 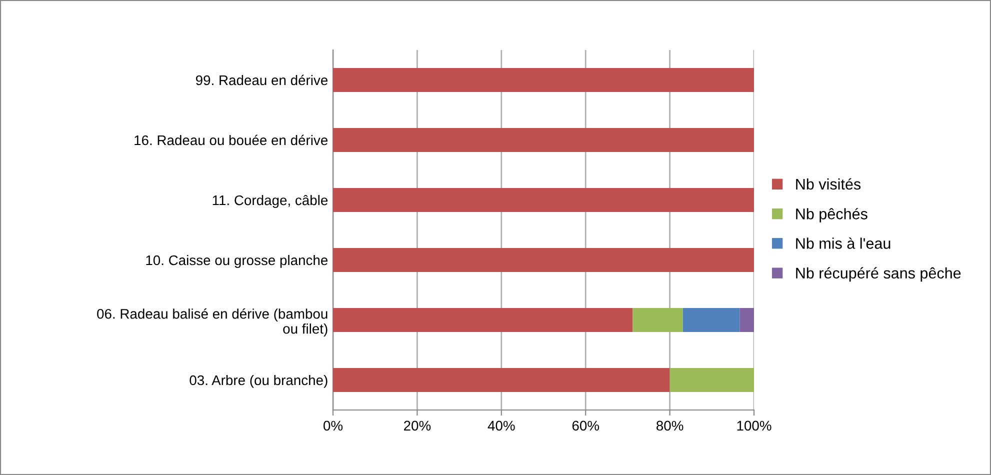 I want to click on y-tick-label: 11. Cordage, câble, so click(x=270, y=201).